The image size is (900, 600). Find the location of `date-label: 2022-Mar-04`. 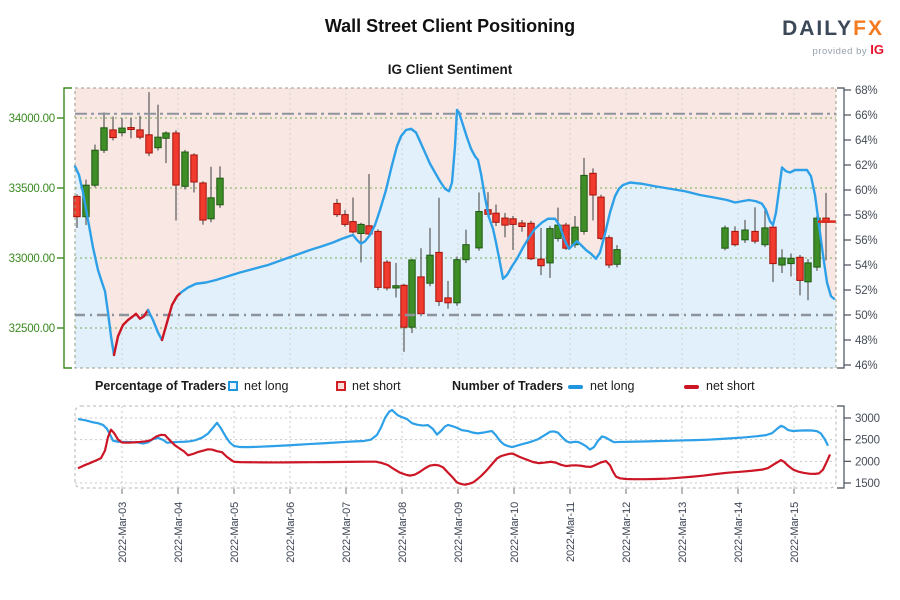

date-label: 2022-Mar-04 is located at coordinates (179, 532).